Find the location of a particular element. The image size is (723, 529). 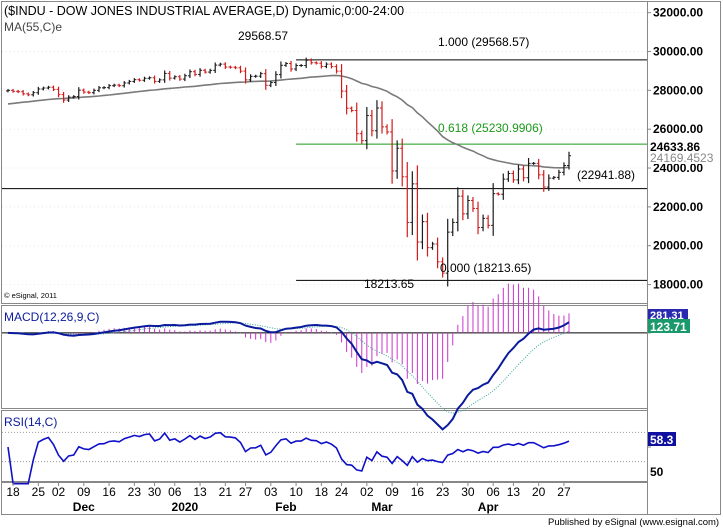

publisher-footer: Published by eSignal (www.esignal.com) is located at coordinates (633, 522).